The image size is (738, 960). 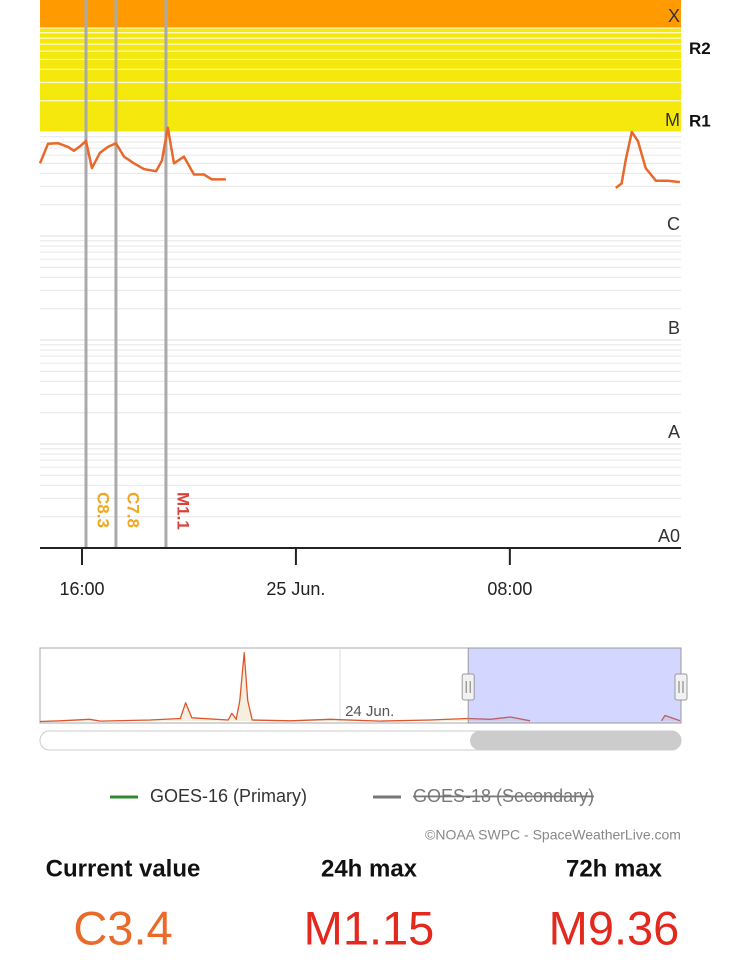 What do you see at coordinates (674, 432) in the screenshot?
I see `y-tick-label: A` at bounding box center [674, 432].